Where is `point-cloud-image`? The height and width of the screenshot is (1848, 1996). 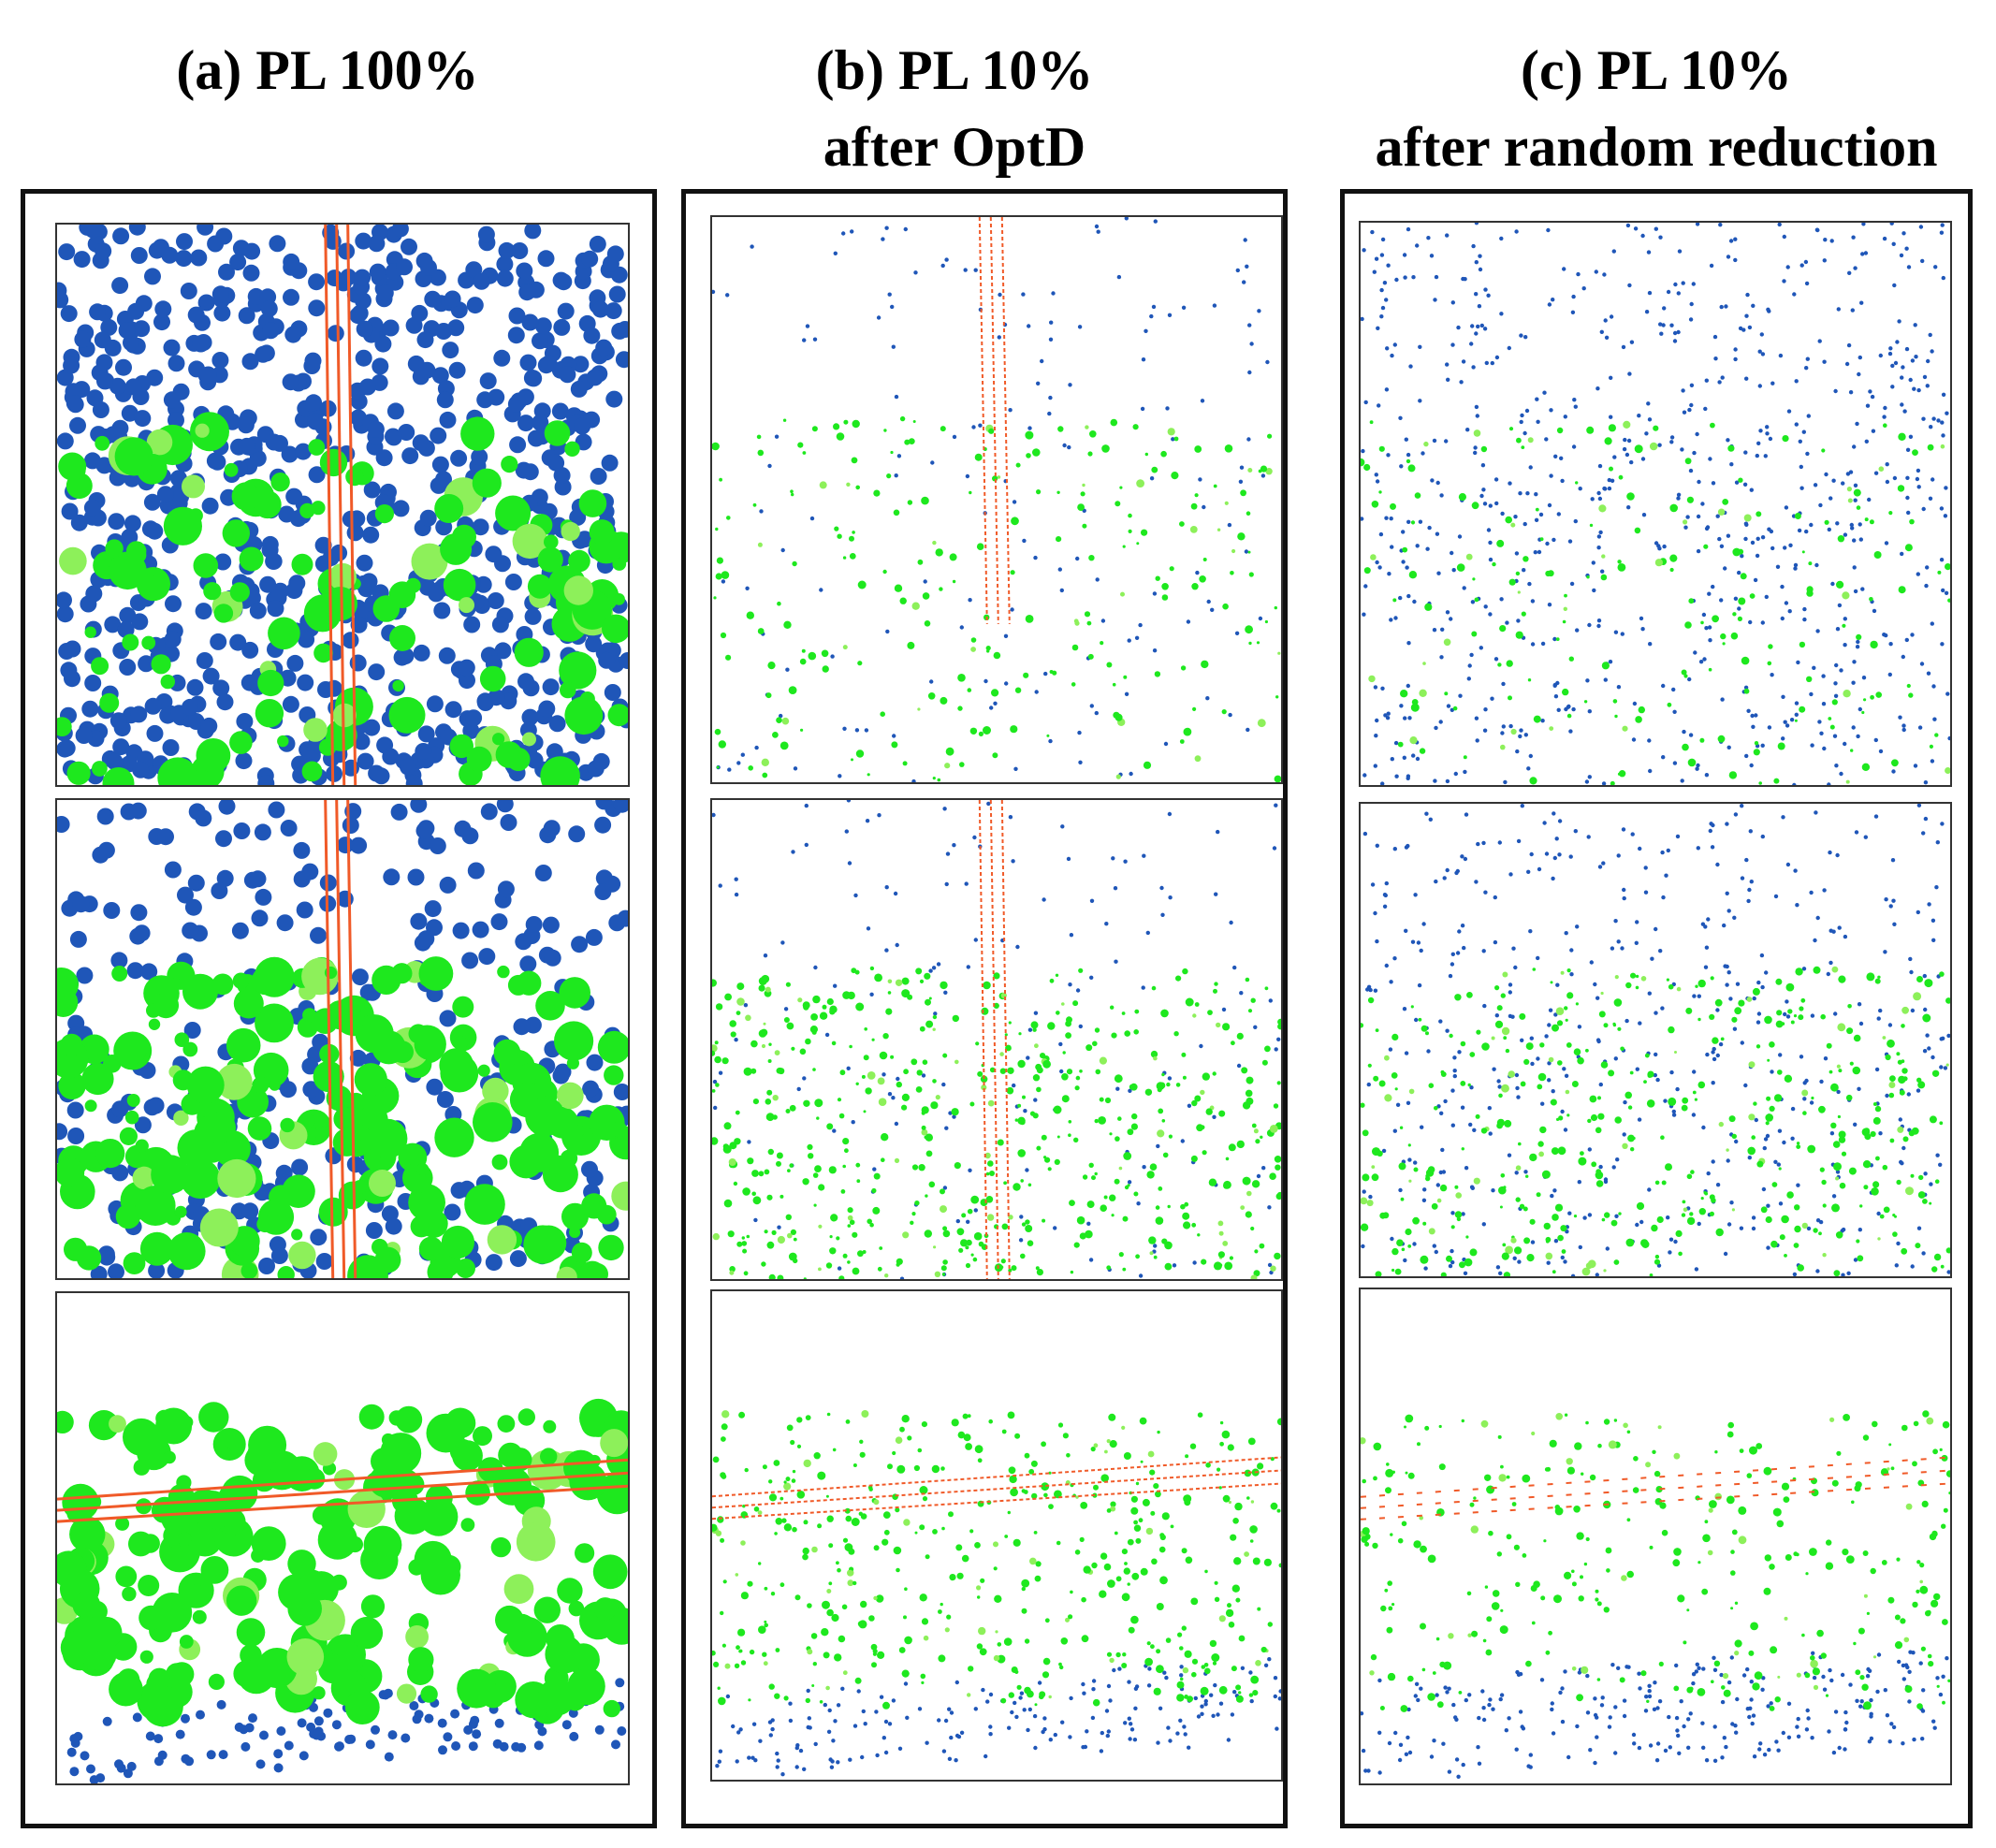 point-cloud-image is located at coordinates (342, 1590).